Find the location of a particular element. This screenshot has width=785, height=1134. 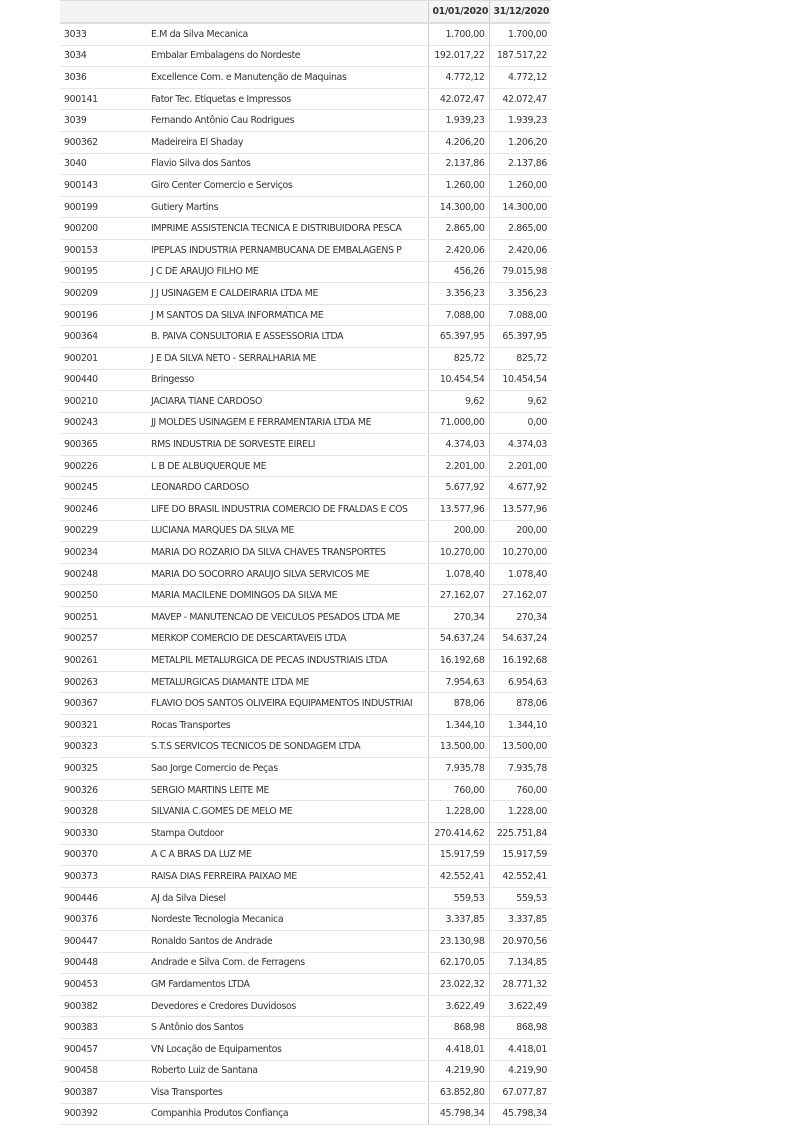

cell-code: 900153 is located at coordinates (103, 250).